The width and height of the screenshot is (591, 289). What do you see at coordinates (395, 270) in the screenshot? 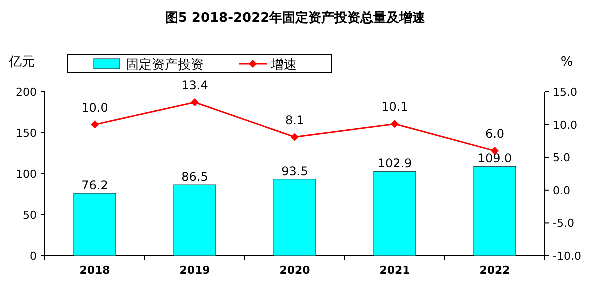
I see `x-tick-label: 2021` at bounding box center [395, 270].